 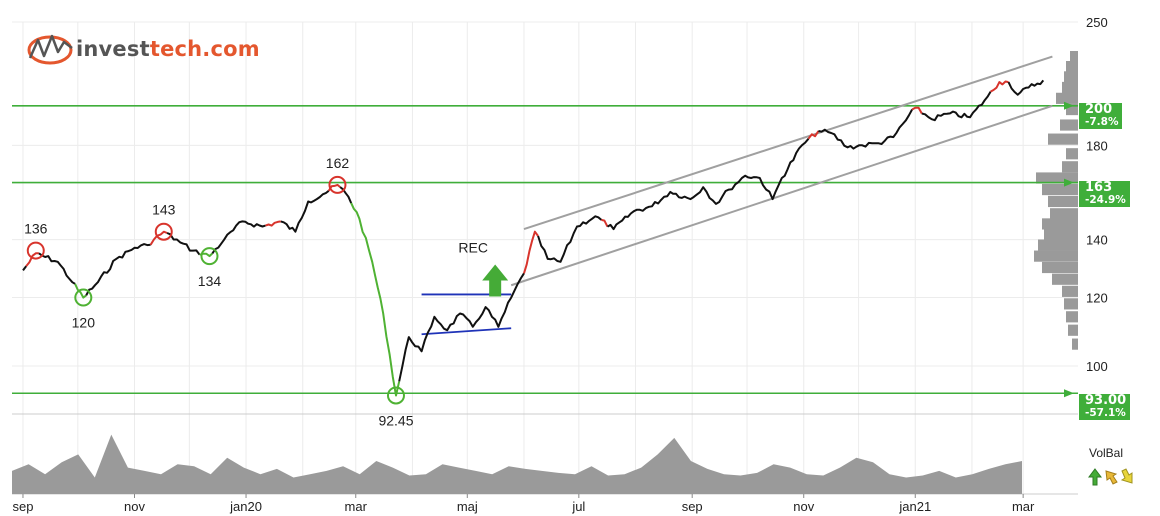 I want to click on level-percent: -24.9%, so click(x=1105, y=200).